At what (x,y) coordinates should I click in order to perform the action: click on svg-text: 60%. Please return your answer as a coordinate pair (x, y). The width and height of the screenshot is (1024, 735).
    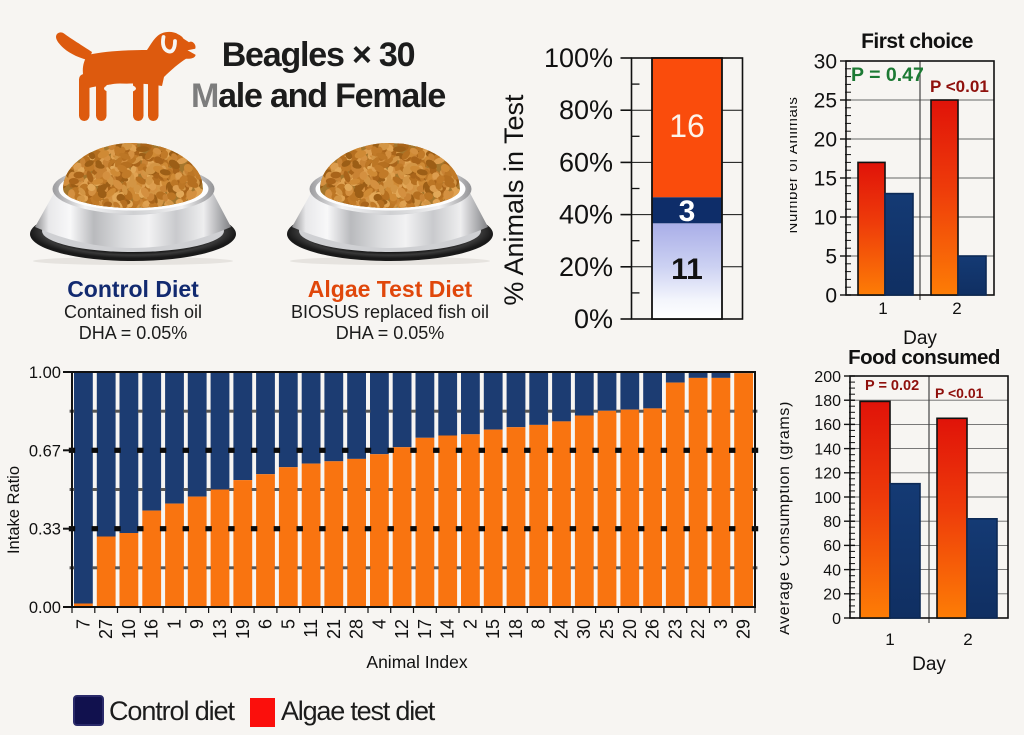
    Looking at the image, I should click on (586, 162).